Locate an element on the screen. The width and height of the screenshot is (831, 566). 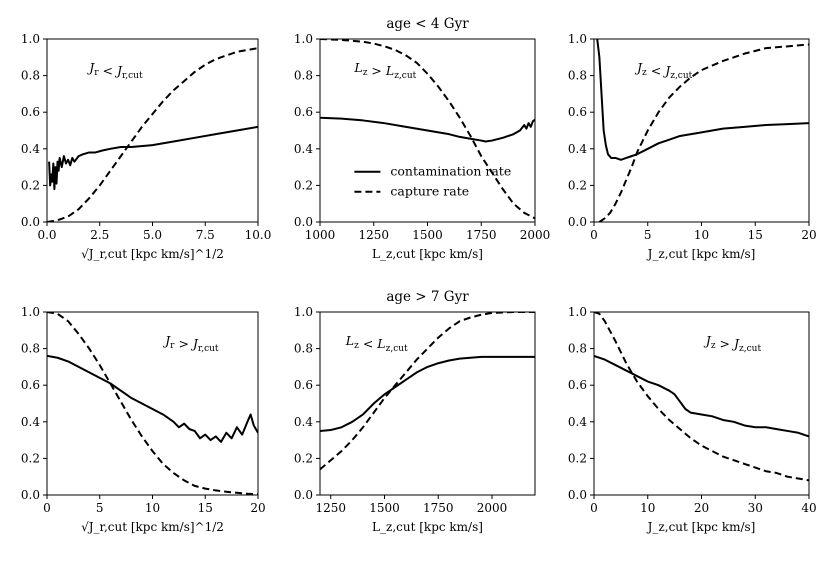
x-tick-label: 0.0 is located at coordinates (46, 235).